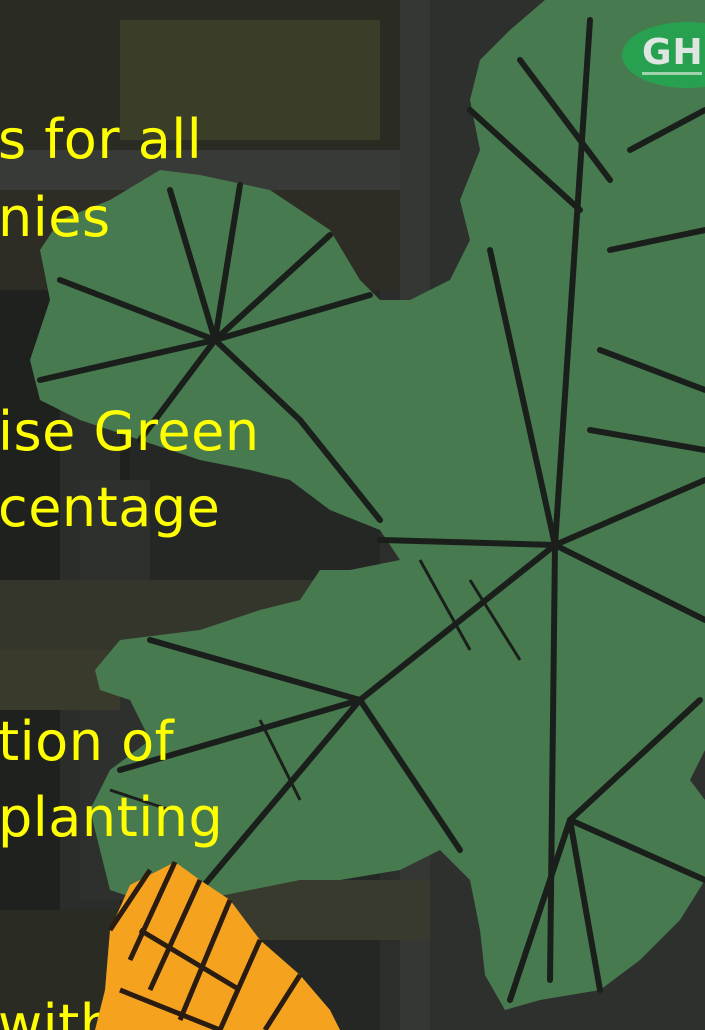  I want to click on logo-letters: GH, so click(673, 52).